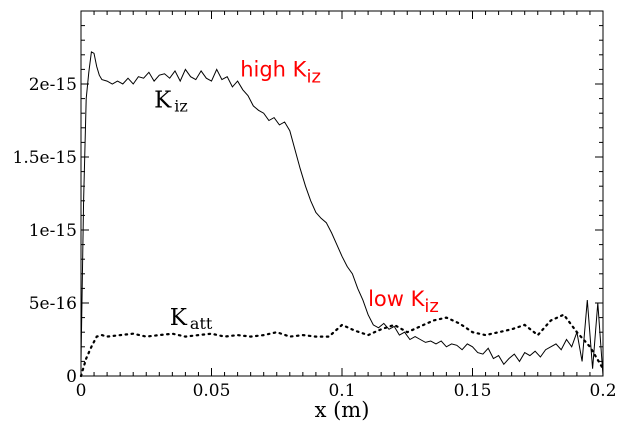 The width and height of the screenshot is (620, 425). What do you see at coordinates (179, 318) in the screenshot?
I see `curve-label-katt-main: K` at bounding box center [179, 318].